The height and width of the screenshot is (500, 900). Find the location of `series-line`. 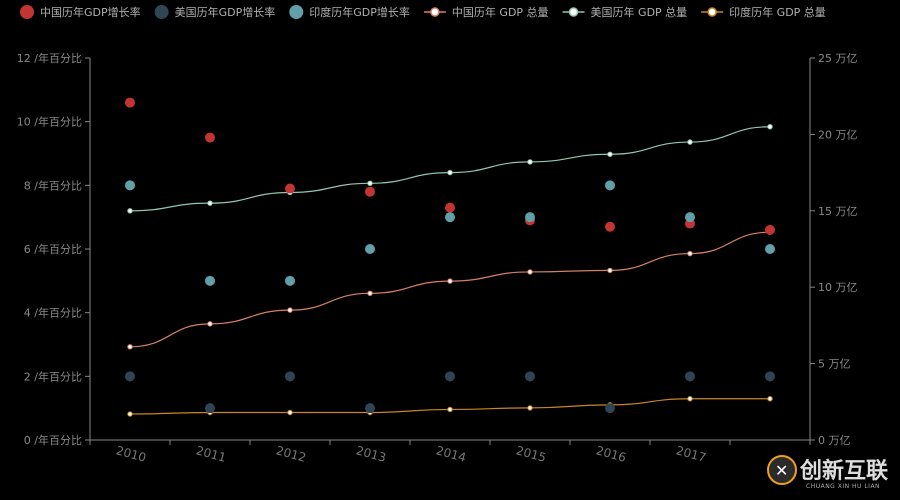

series-line is located at coordinates (450, 169).